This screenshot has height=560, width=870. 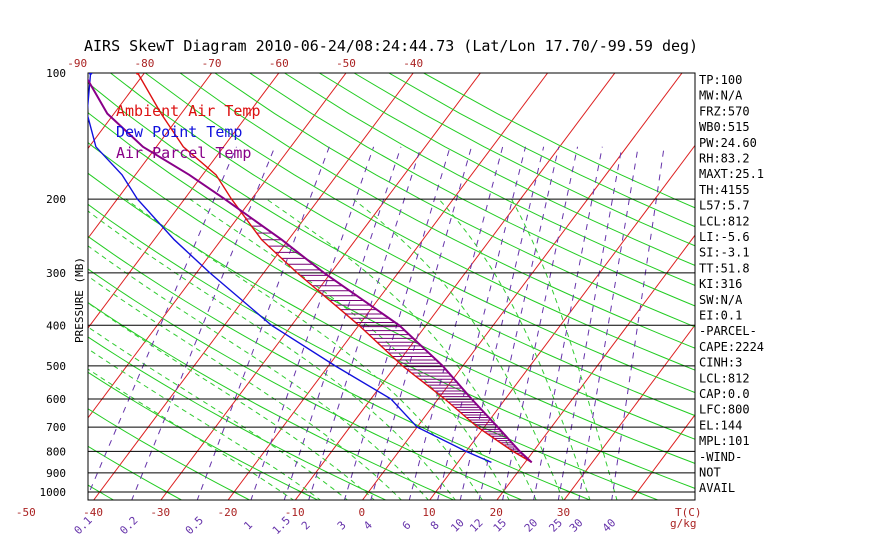 I want to click on pressure-tick-label: 400, so click(x=56, y=325).